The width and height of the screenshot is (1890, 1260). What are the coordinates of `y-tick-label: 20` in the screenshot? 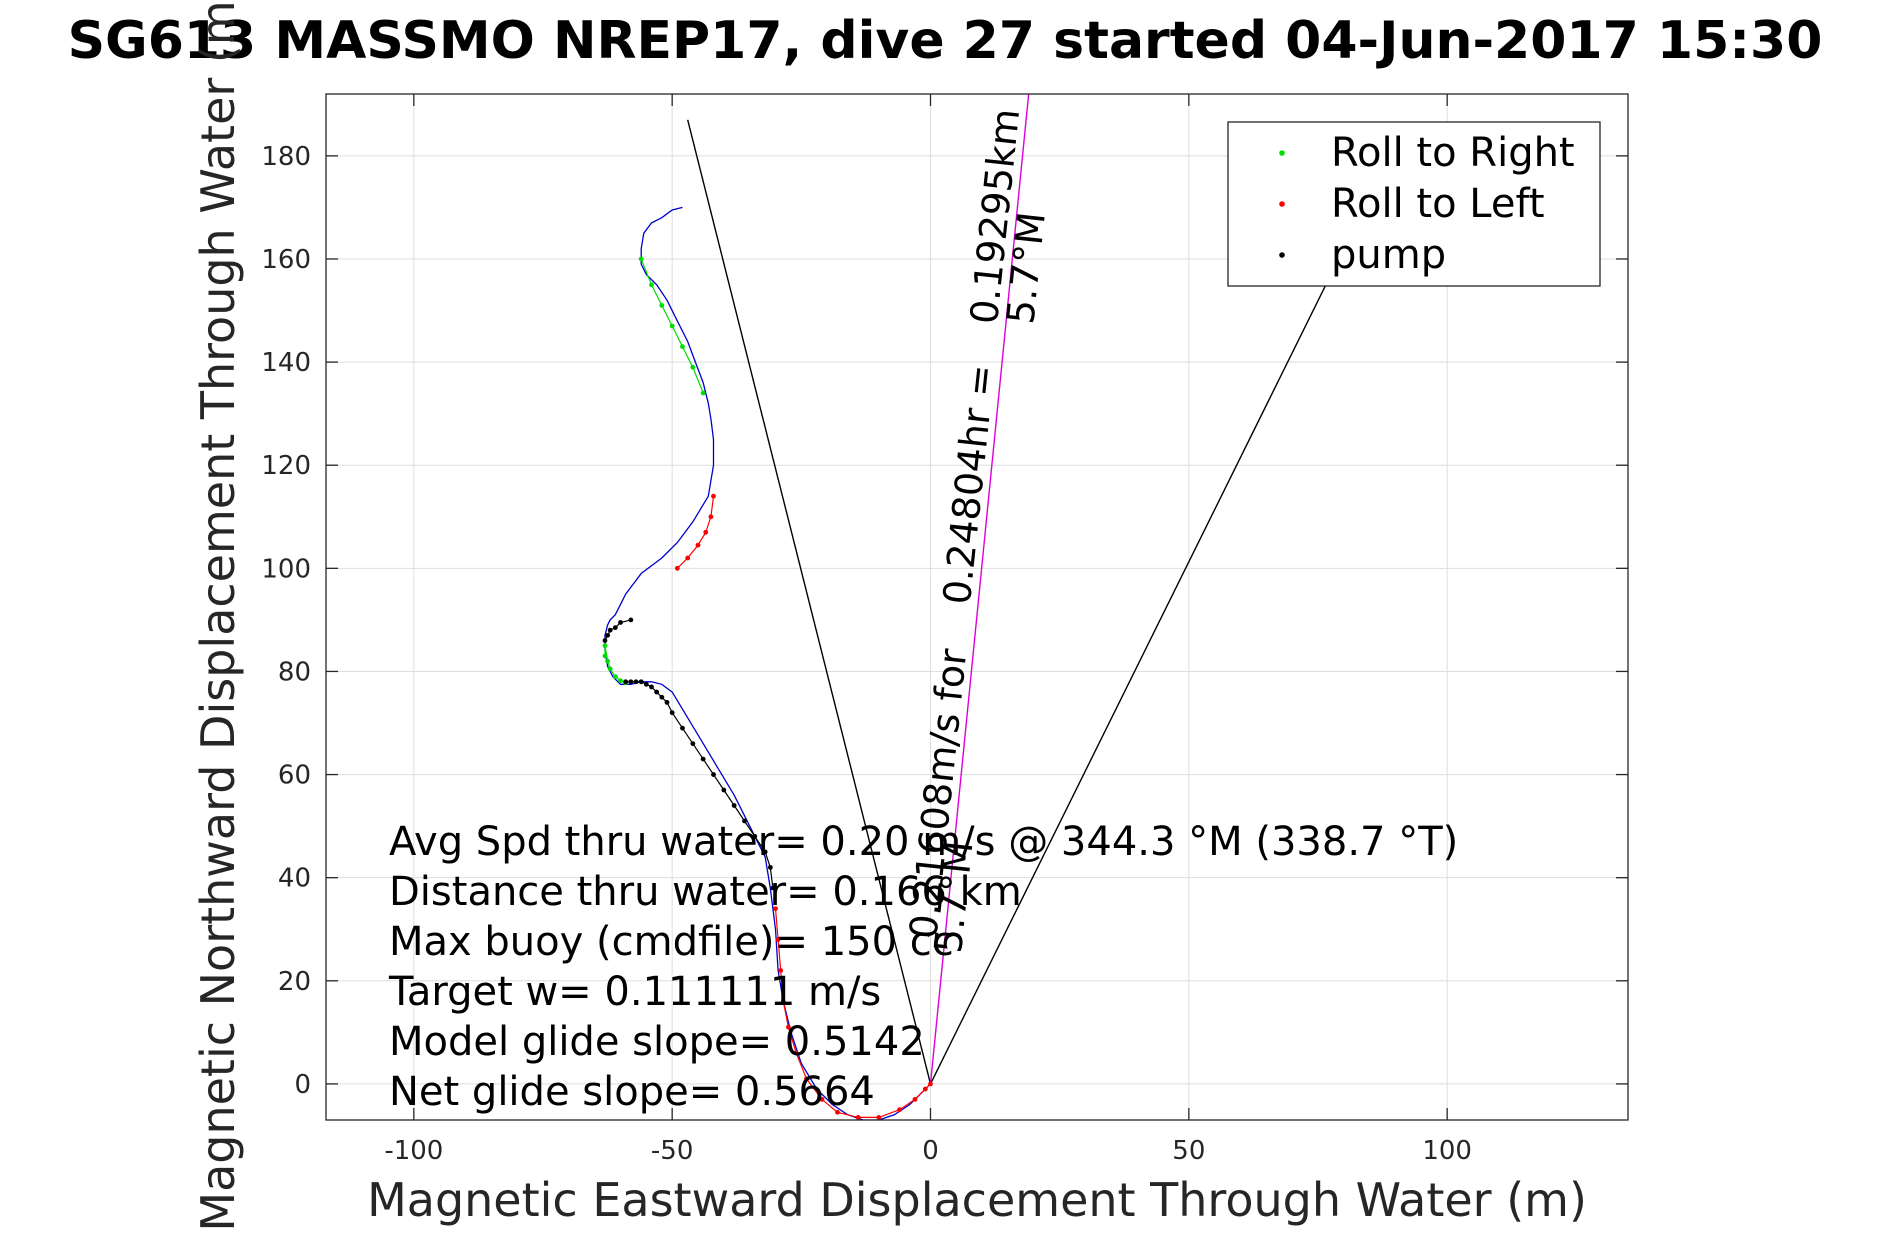 It's located at (294, 982).